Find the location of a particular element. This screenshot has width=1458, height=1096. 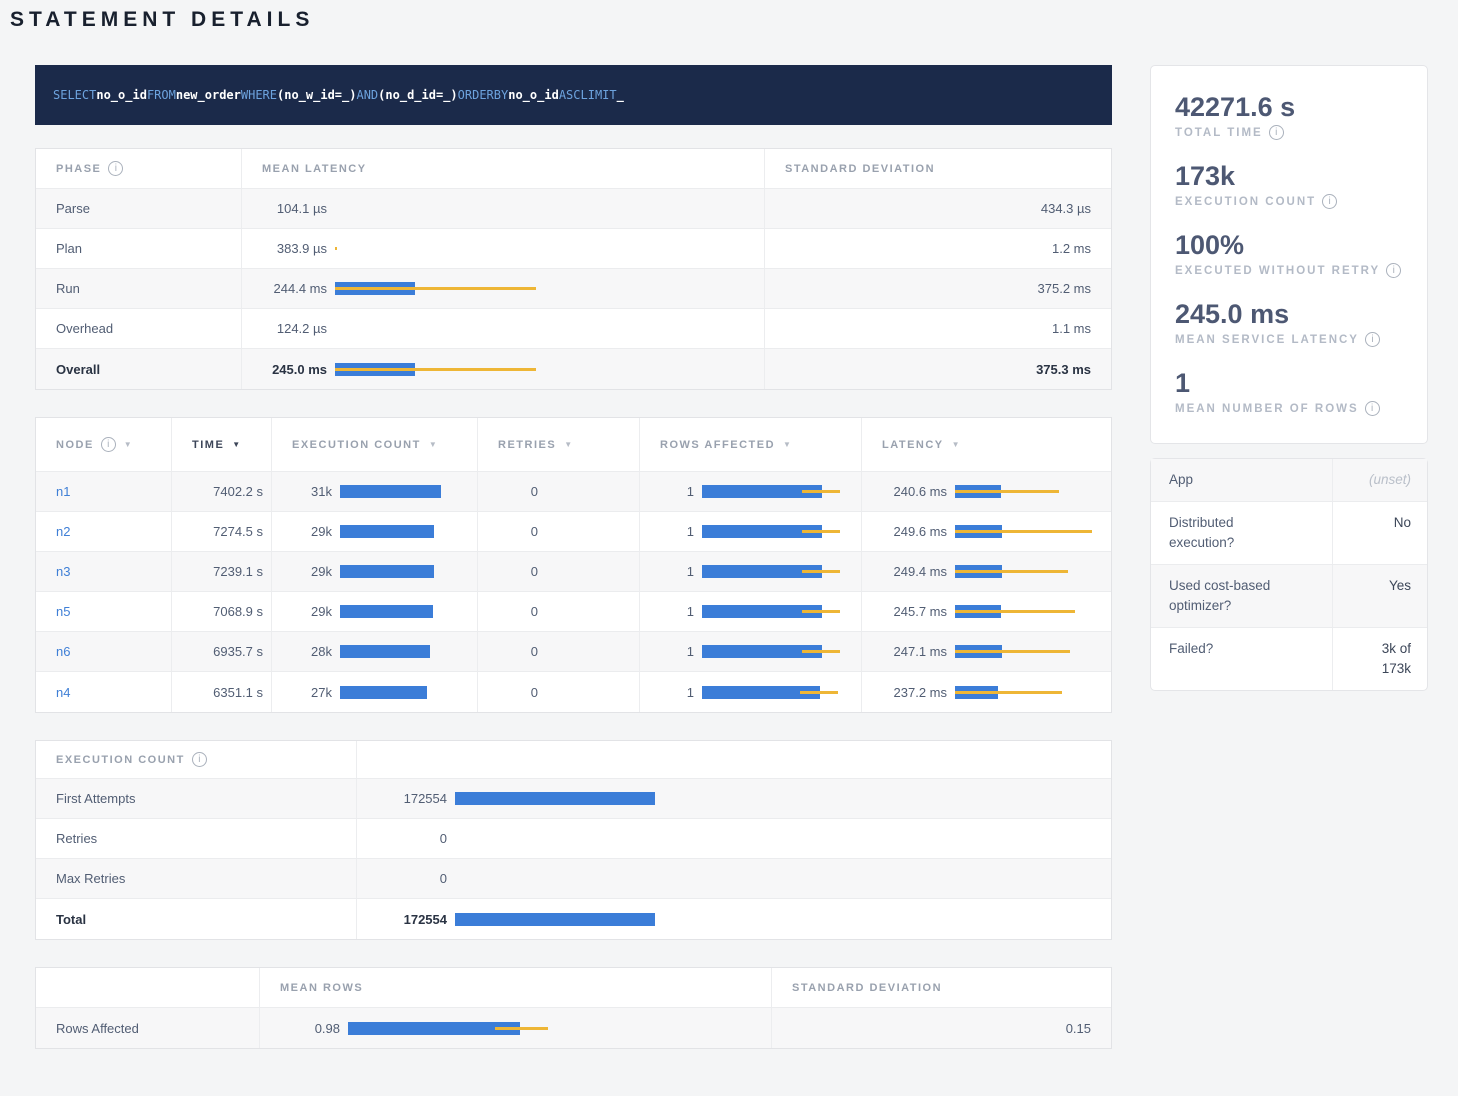

time-value: 6351.1 s is located at coordinates (238, 692).